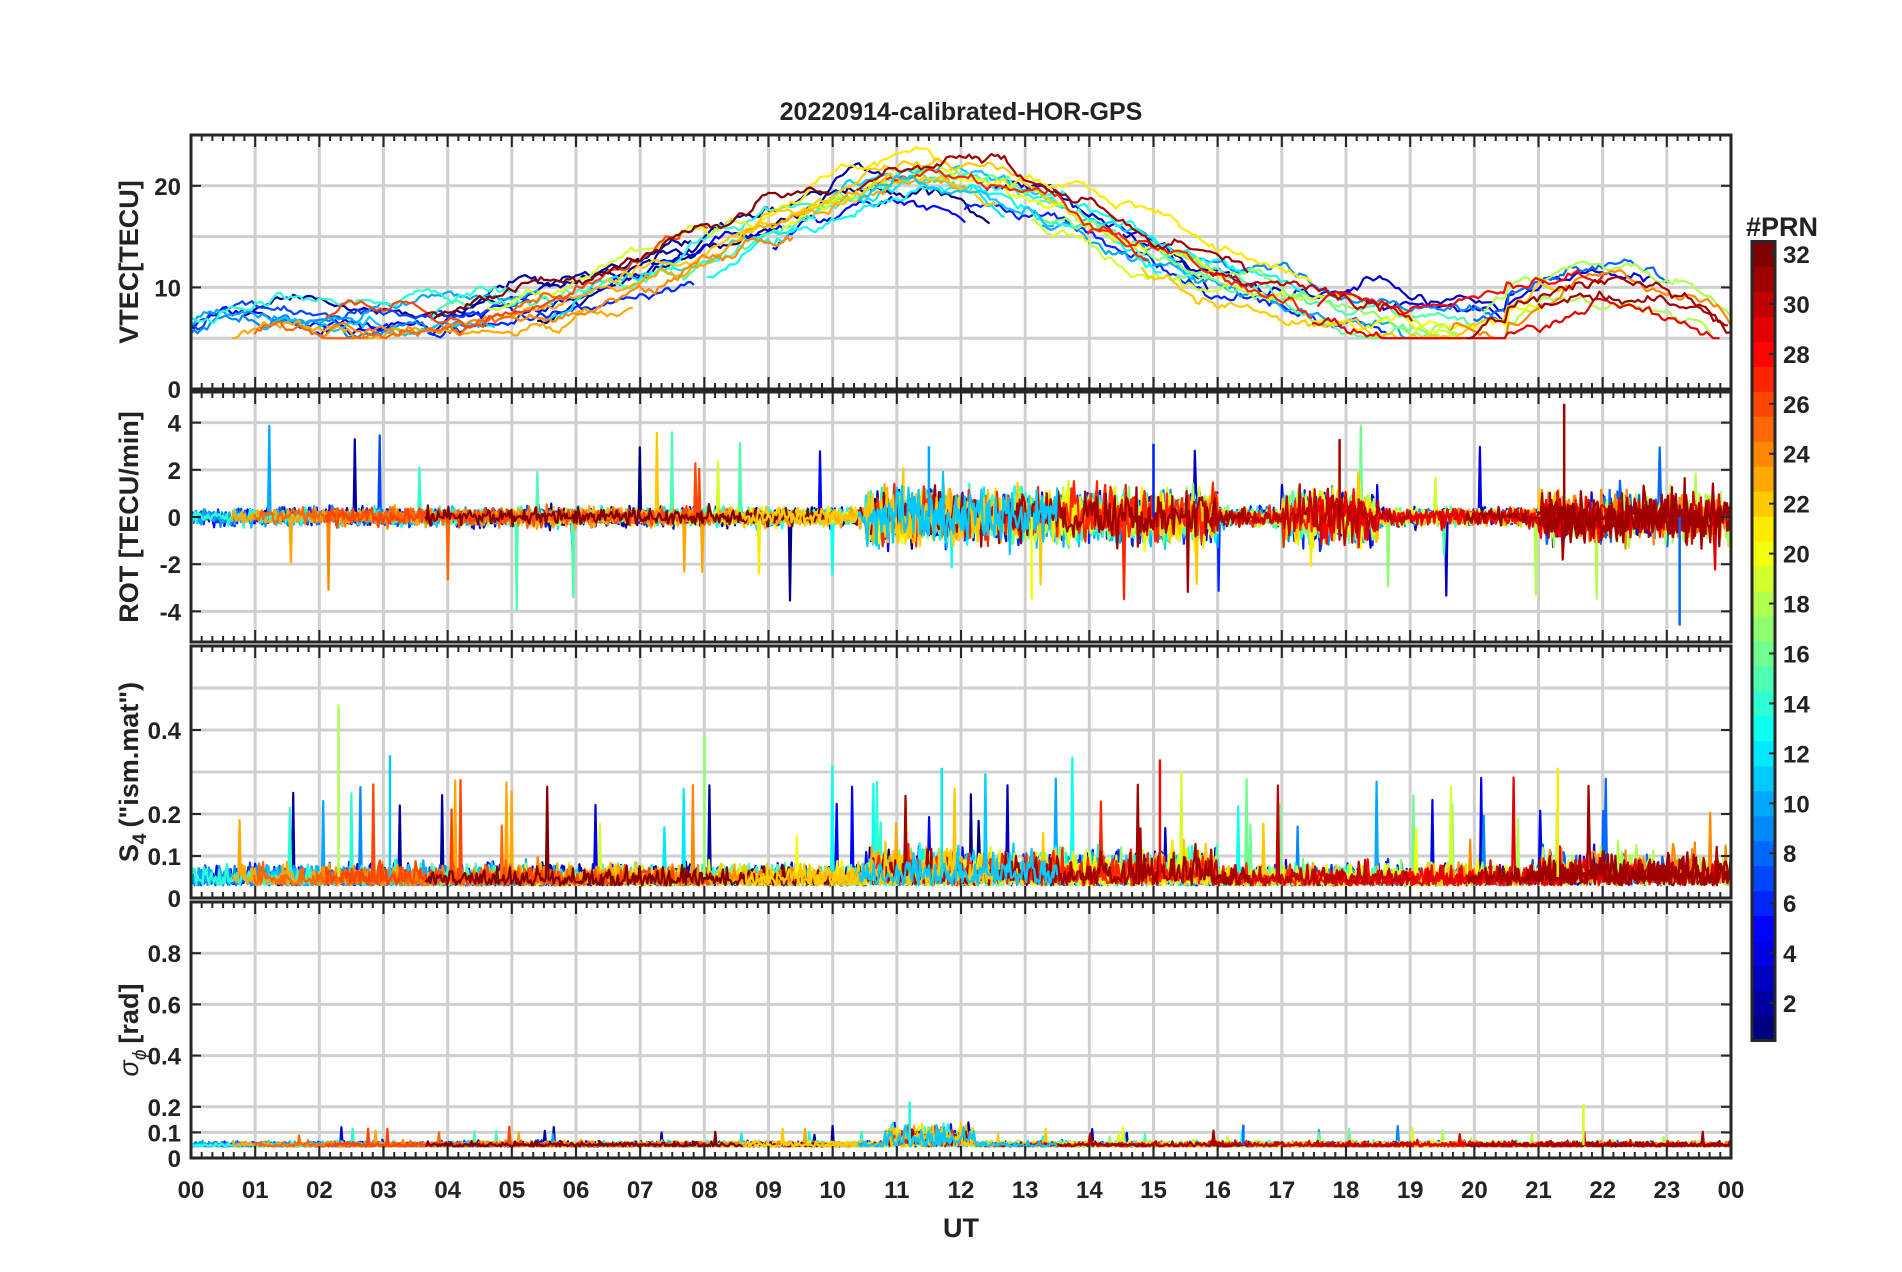 This screenshot has width=1902, height=1272. I want to click on x-tick-label: 19, so click(1410, 1190).